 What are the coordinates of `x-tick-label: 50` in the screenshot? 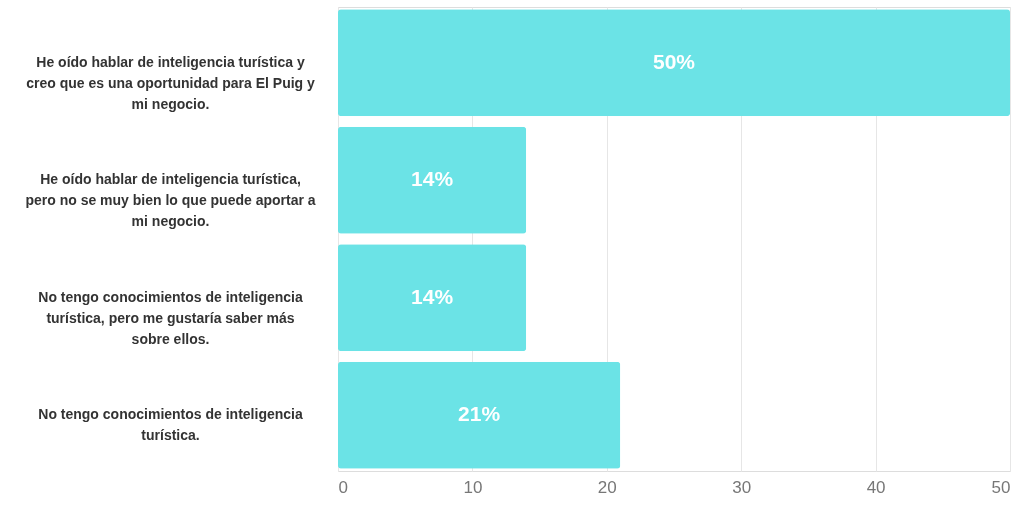 It's located at (1001, 487).